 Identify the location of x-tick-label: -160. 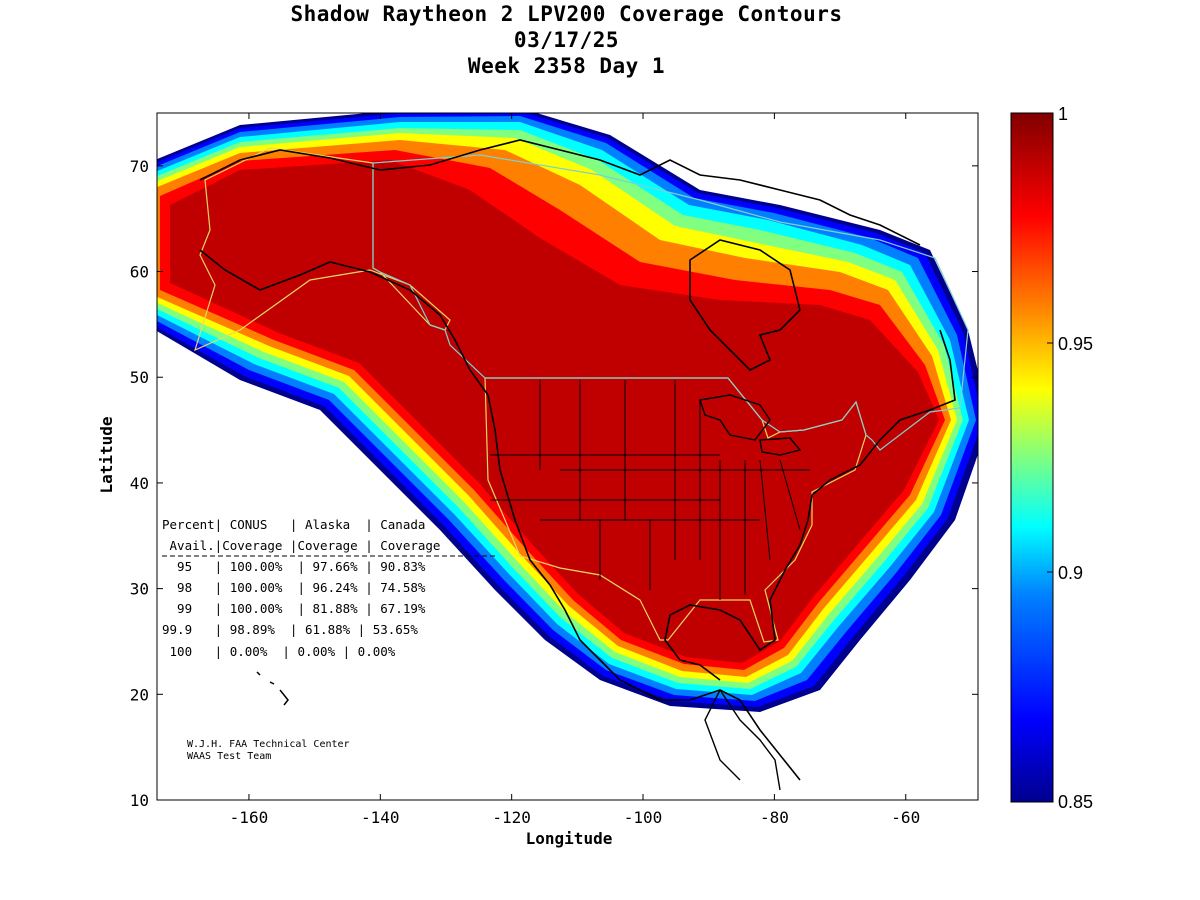
(249, 817).